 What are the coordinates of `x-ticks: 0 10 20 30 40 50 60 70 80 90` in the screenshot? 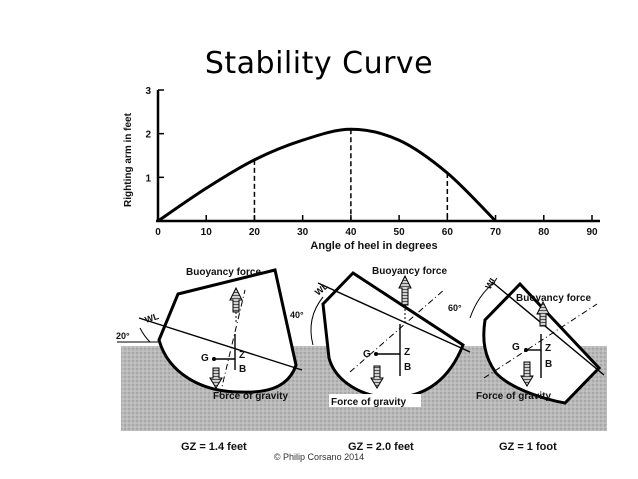 It's located at (376, 226).